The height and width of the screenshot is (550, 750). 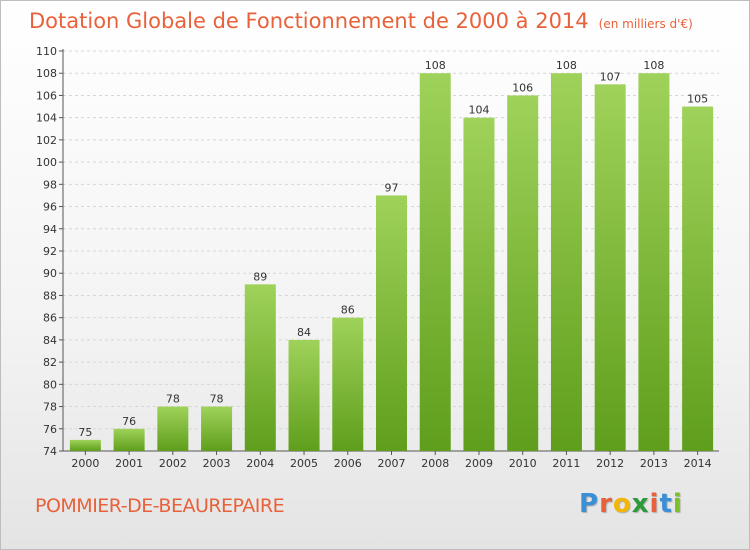 I want to click on commune-name: POMMIER-DE-BEAUREPAIRE, so click(x=160, y=506).